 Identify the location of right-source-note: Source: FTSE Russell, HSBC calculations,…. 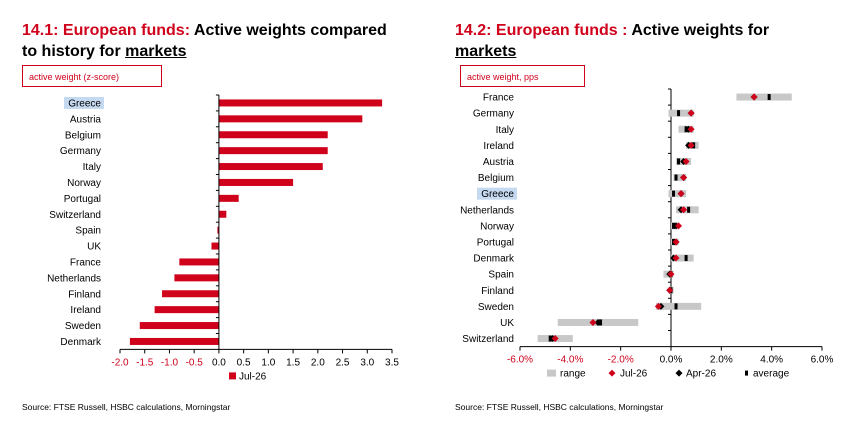
(559, 407).